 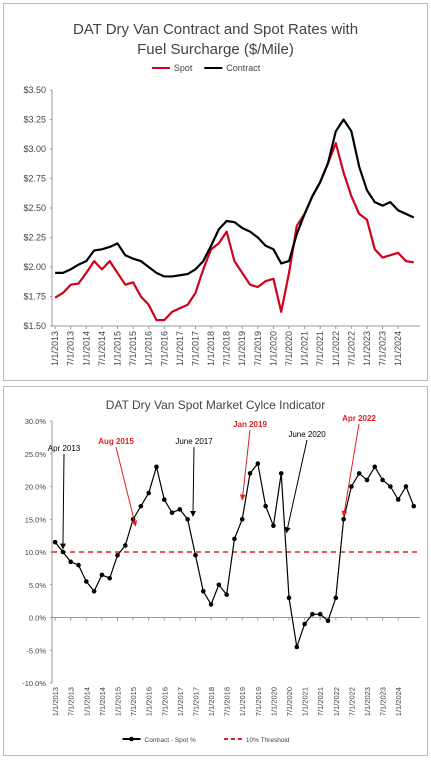 I want to click on legend-label: Contract - Spot %, so click(x=171, y=740).